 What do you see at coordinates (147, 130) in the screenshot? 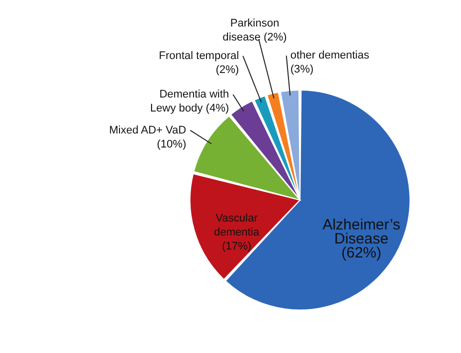
I see `slice-label: Mixed AD+ VaD` at bounding box center [147, 130].